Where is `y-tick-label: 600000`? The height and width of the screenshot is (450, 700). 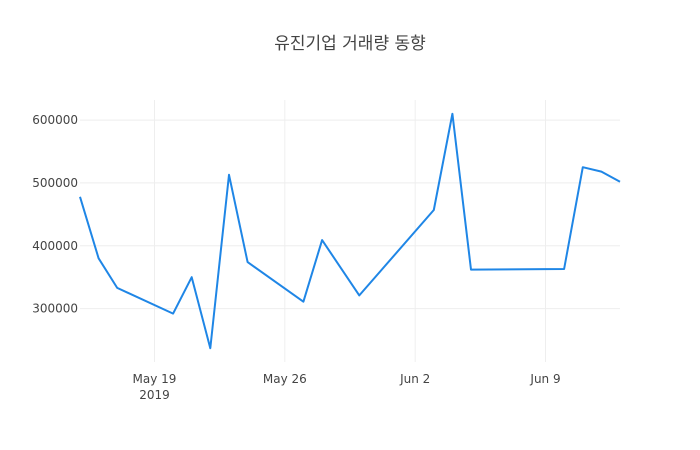 y-tick-label: 600000 is located at coordinates (55, 120).